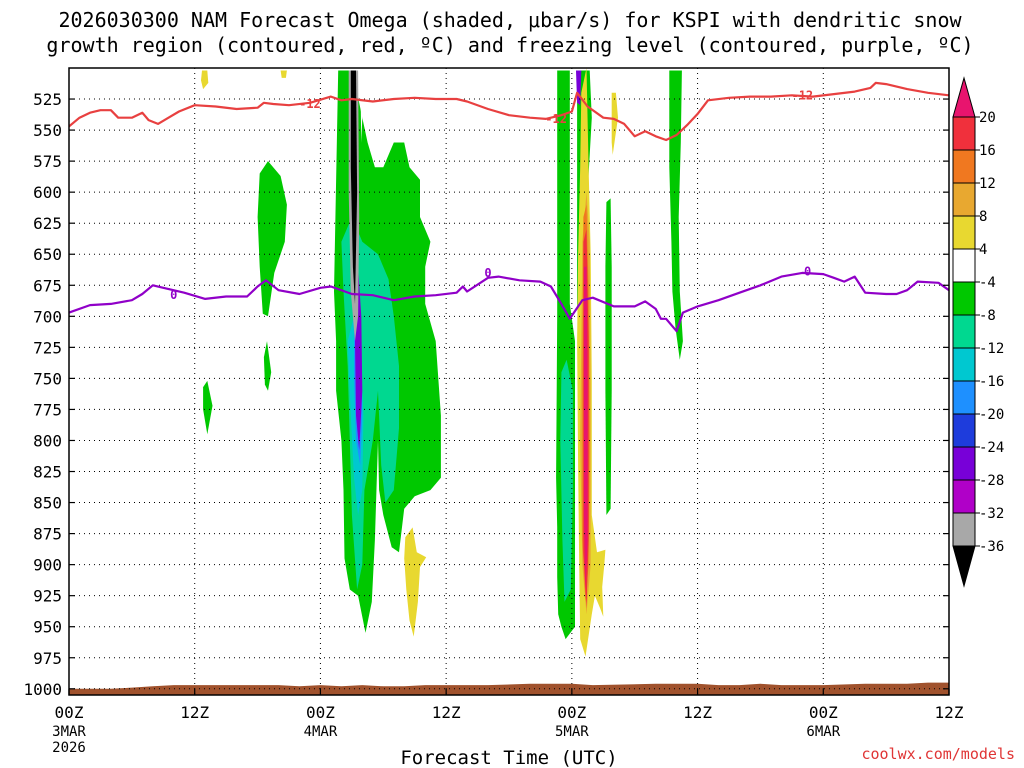 This screenshot has height=768, width=1024. I want to click on y-tick-label-525: 525, so click(47, 99).